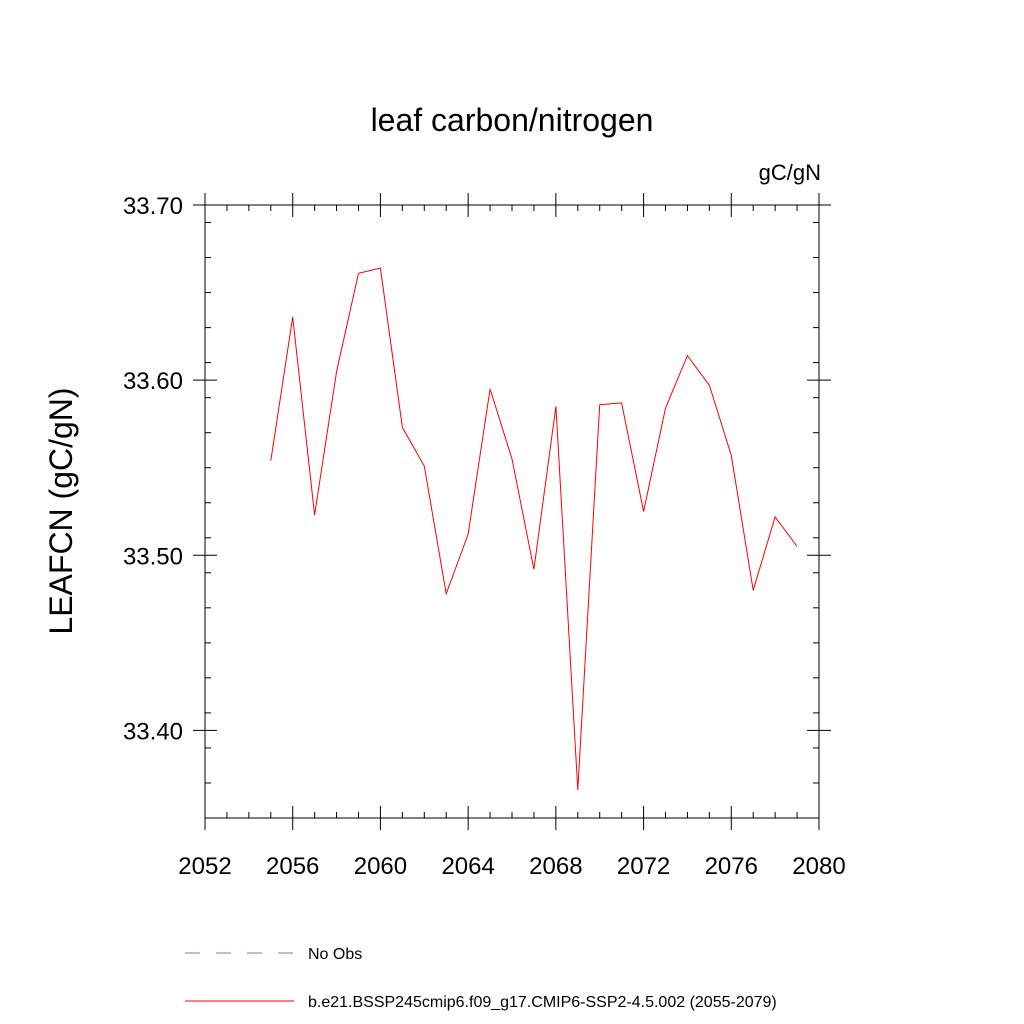  I want to click on x-tick-label: 2068, so click(555, 866).